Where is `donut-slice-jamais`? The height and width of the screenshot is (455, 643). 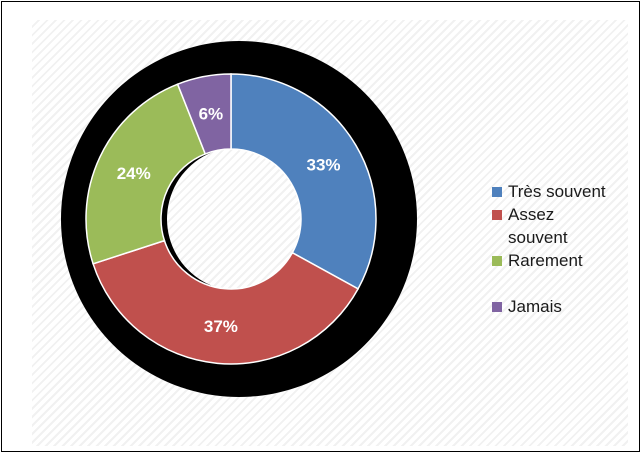 donut-slice-jamais is located at coordinates (204, 114).